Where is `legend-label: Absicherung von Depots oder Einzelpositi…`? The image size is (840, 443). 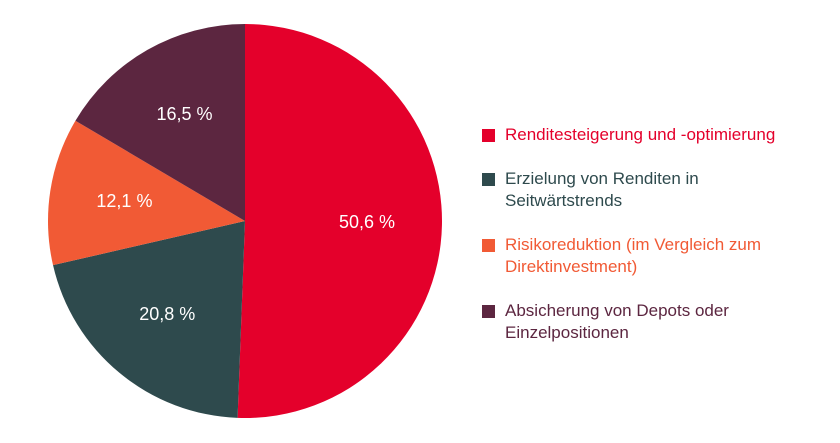
legend-label: Absicherung von Depots oder Einzelpositi… is located at coordinates (617, 321).